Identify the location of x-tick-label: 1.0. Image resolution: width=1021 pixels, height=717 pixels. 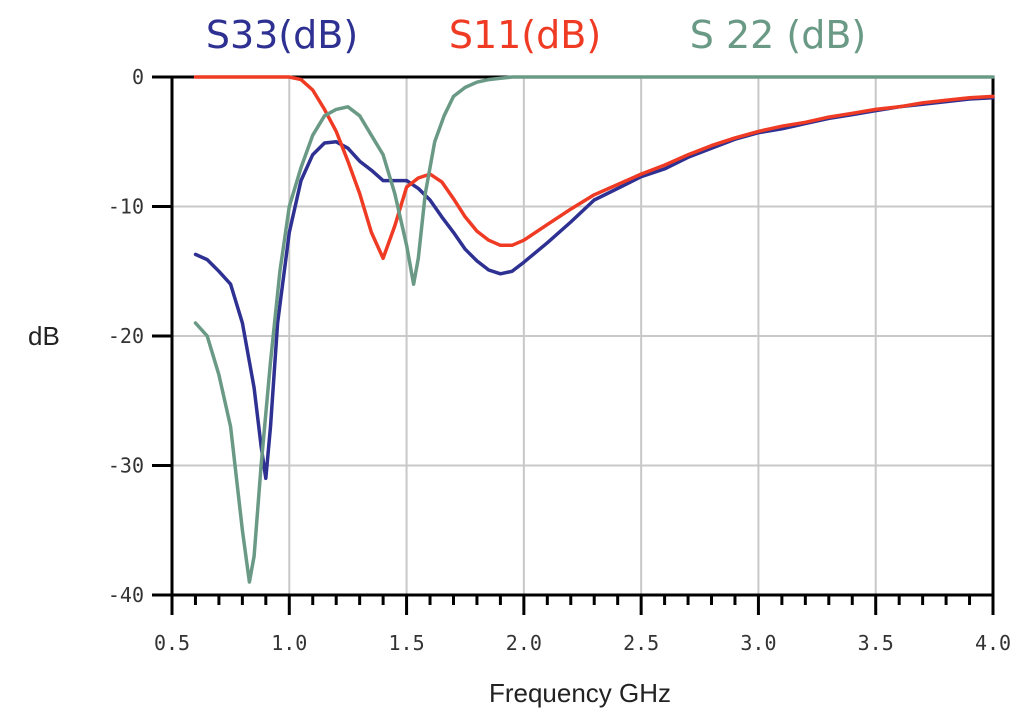
(289, 643).